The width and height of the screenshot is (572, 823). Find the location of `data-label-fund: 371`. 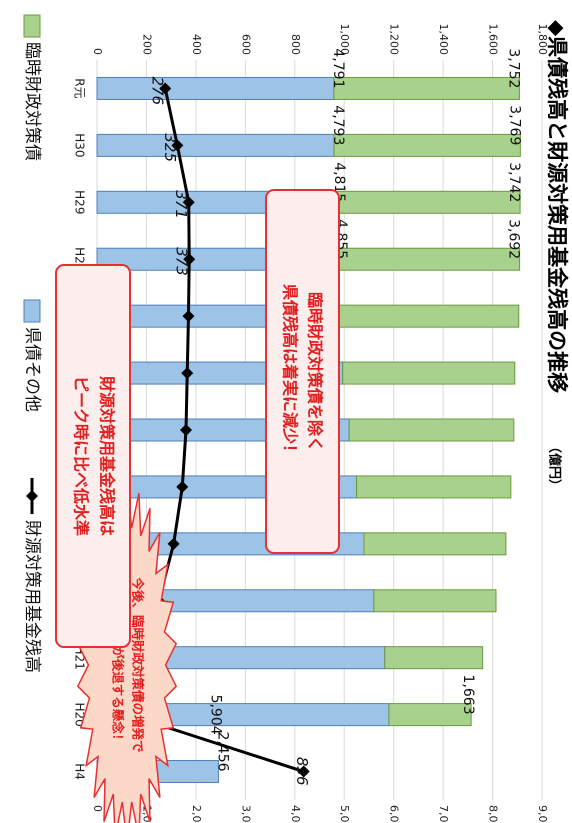

data-label-fund: 371 is located at coordinates (181, 204).